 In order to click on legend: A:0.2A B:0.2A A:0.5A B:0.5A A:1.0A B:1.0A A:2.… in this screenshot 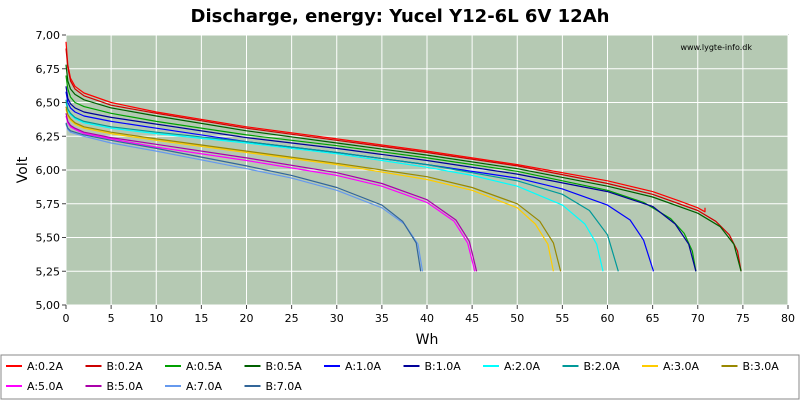, I will do `click(392, 376)`.